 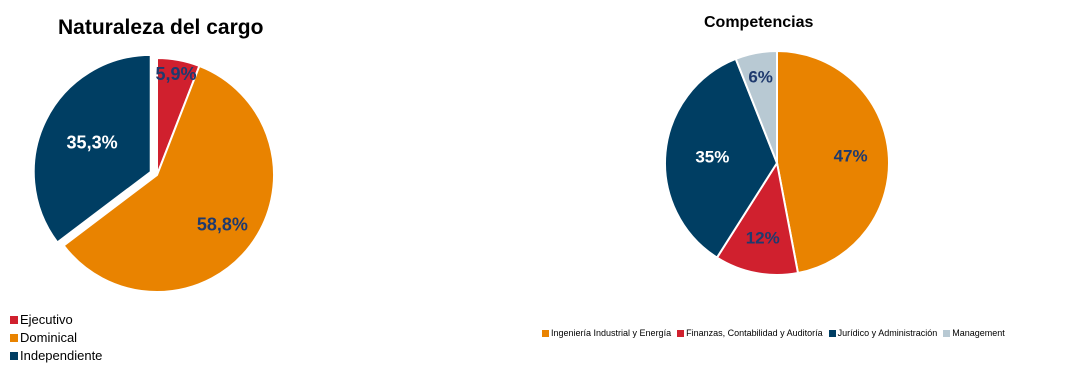 What do you see at coordinates (61, 355) in the screenshot?
I see `legend-label: Independiente` at bounding box center [61, 355].